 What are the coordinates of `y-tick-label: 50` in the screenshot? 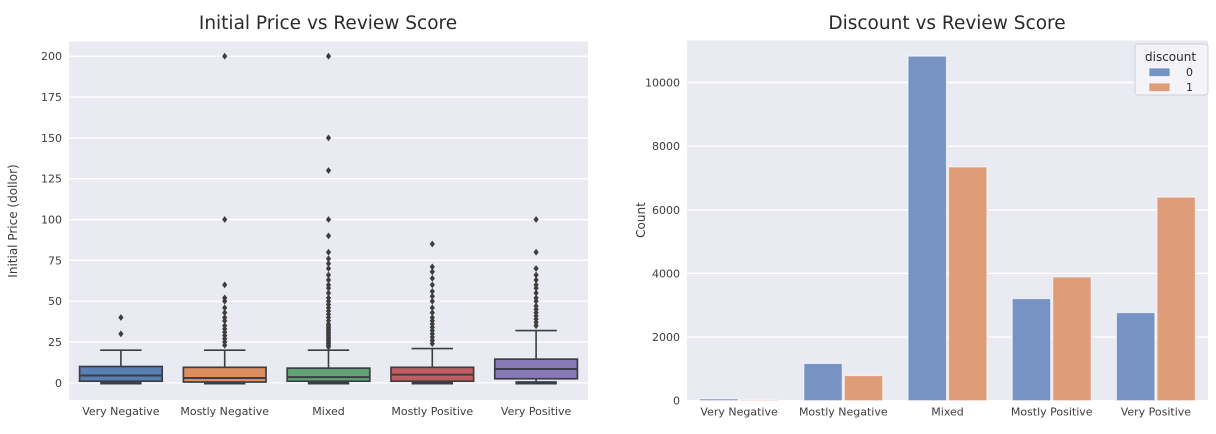 It's located at (55, 301).